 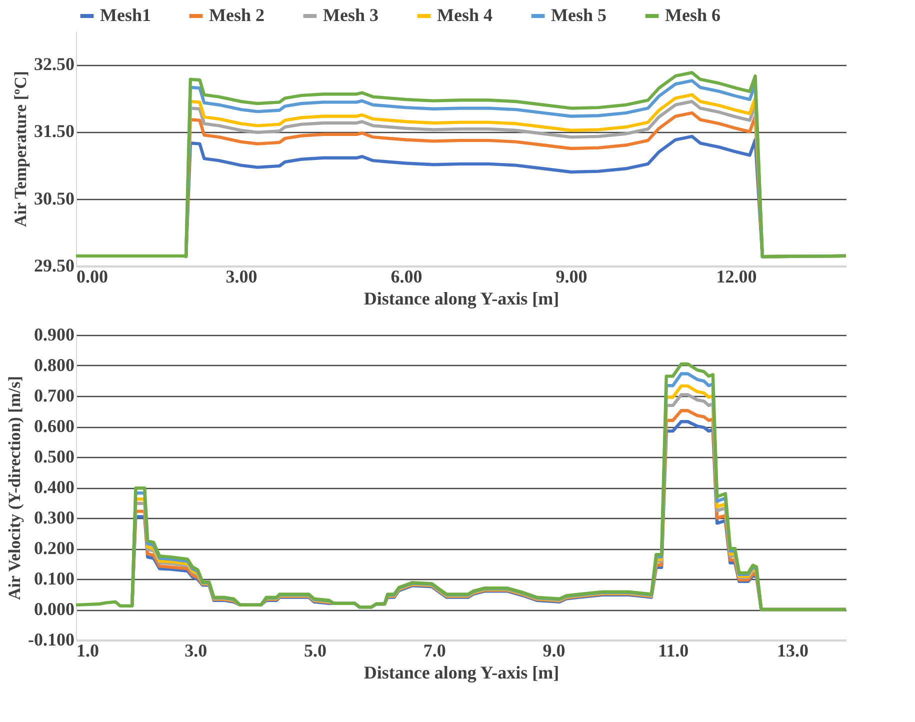 I want to click on y-tick-label: 0.700, so click(x=54, y=396).